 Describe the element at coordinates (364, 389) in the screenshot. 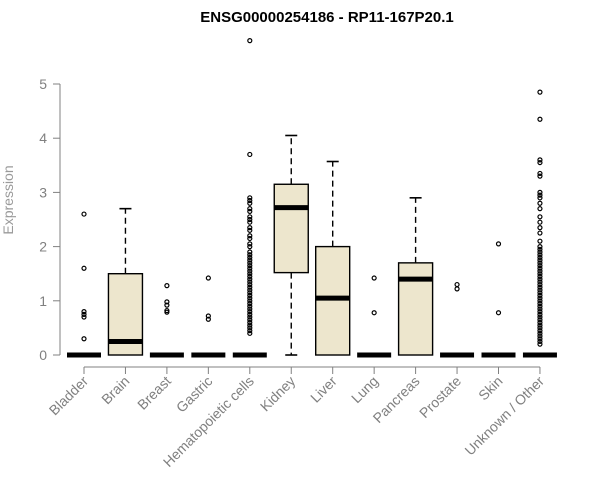

I see `x-tick-label: Lung` at that location.